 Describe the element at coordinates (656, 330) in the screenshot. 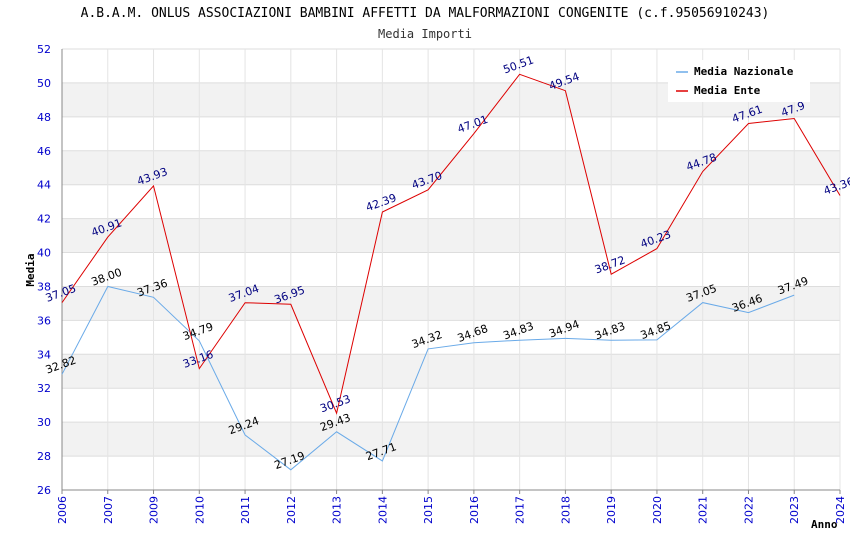

I see `data-label-nazionale: 34.85` at that location.